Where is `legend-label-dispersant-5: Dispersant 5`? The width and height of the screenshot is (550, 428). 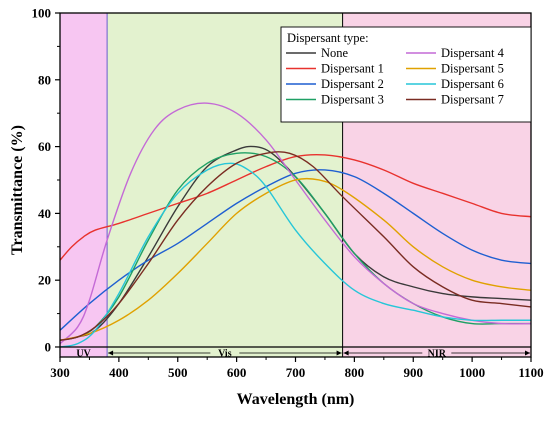 legend-label-dispersant-5: Dispersant 5 is located at coordinates (472, 69).